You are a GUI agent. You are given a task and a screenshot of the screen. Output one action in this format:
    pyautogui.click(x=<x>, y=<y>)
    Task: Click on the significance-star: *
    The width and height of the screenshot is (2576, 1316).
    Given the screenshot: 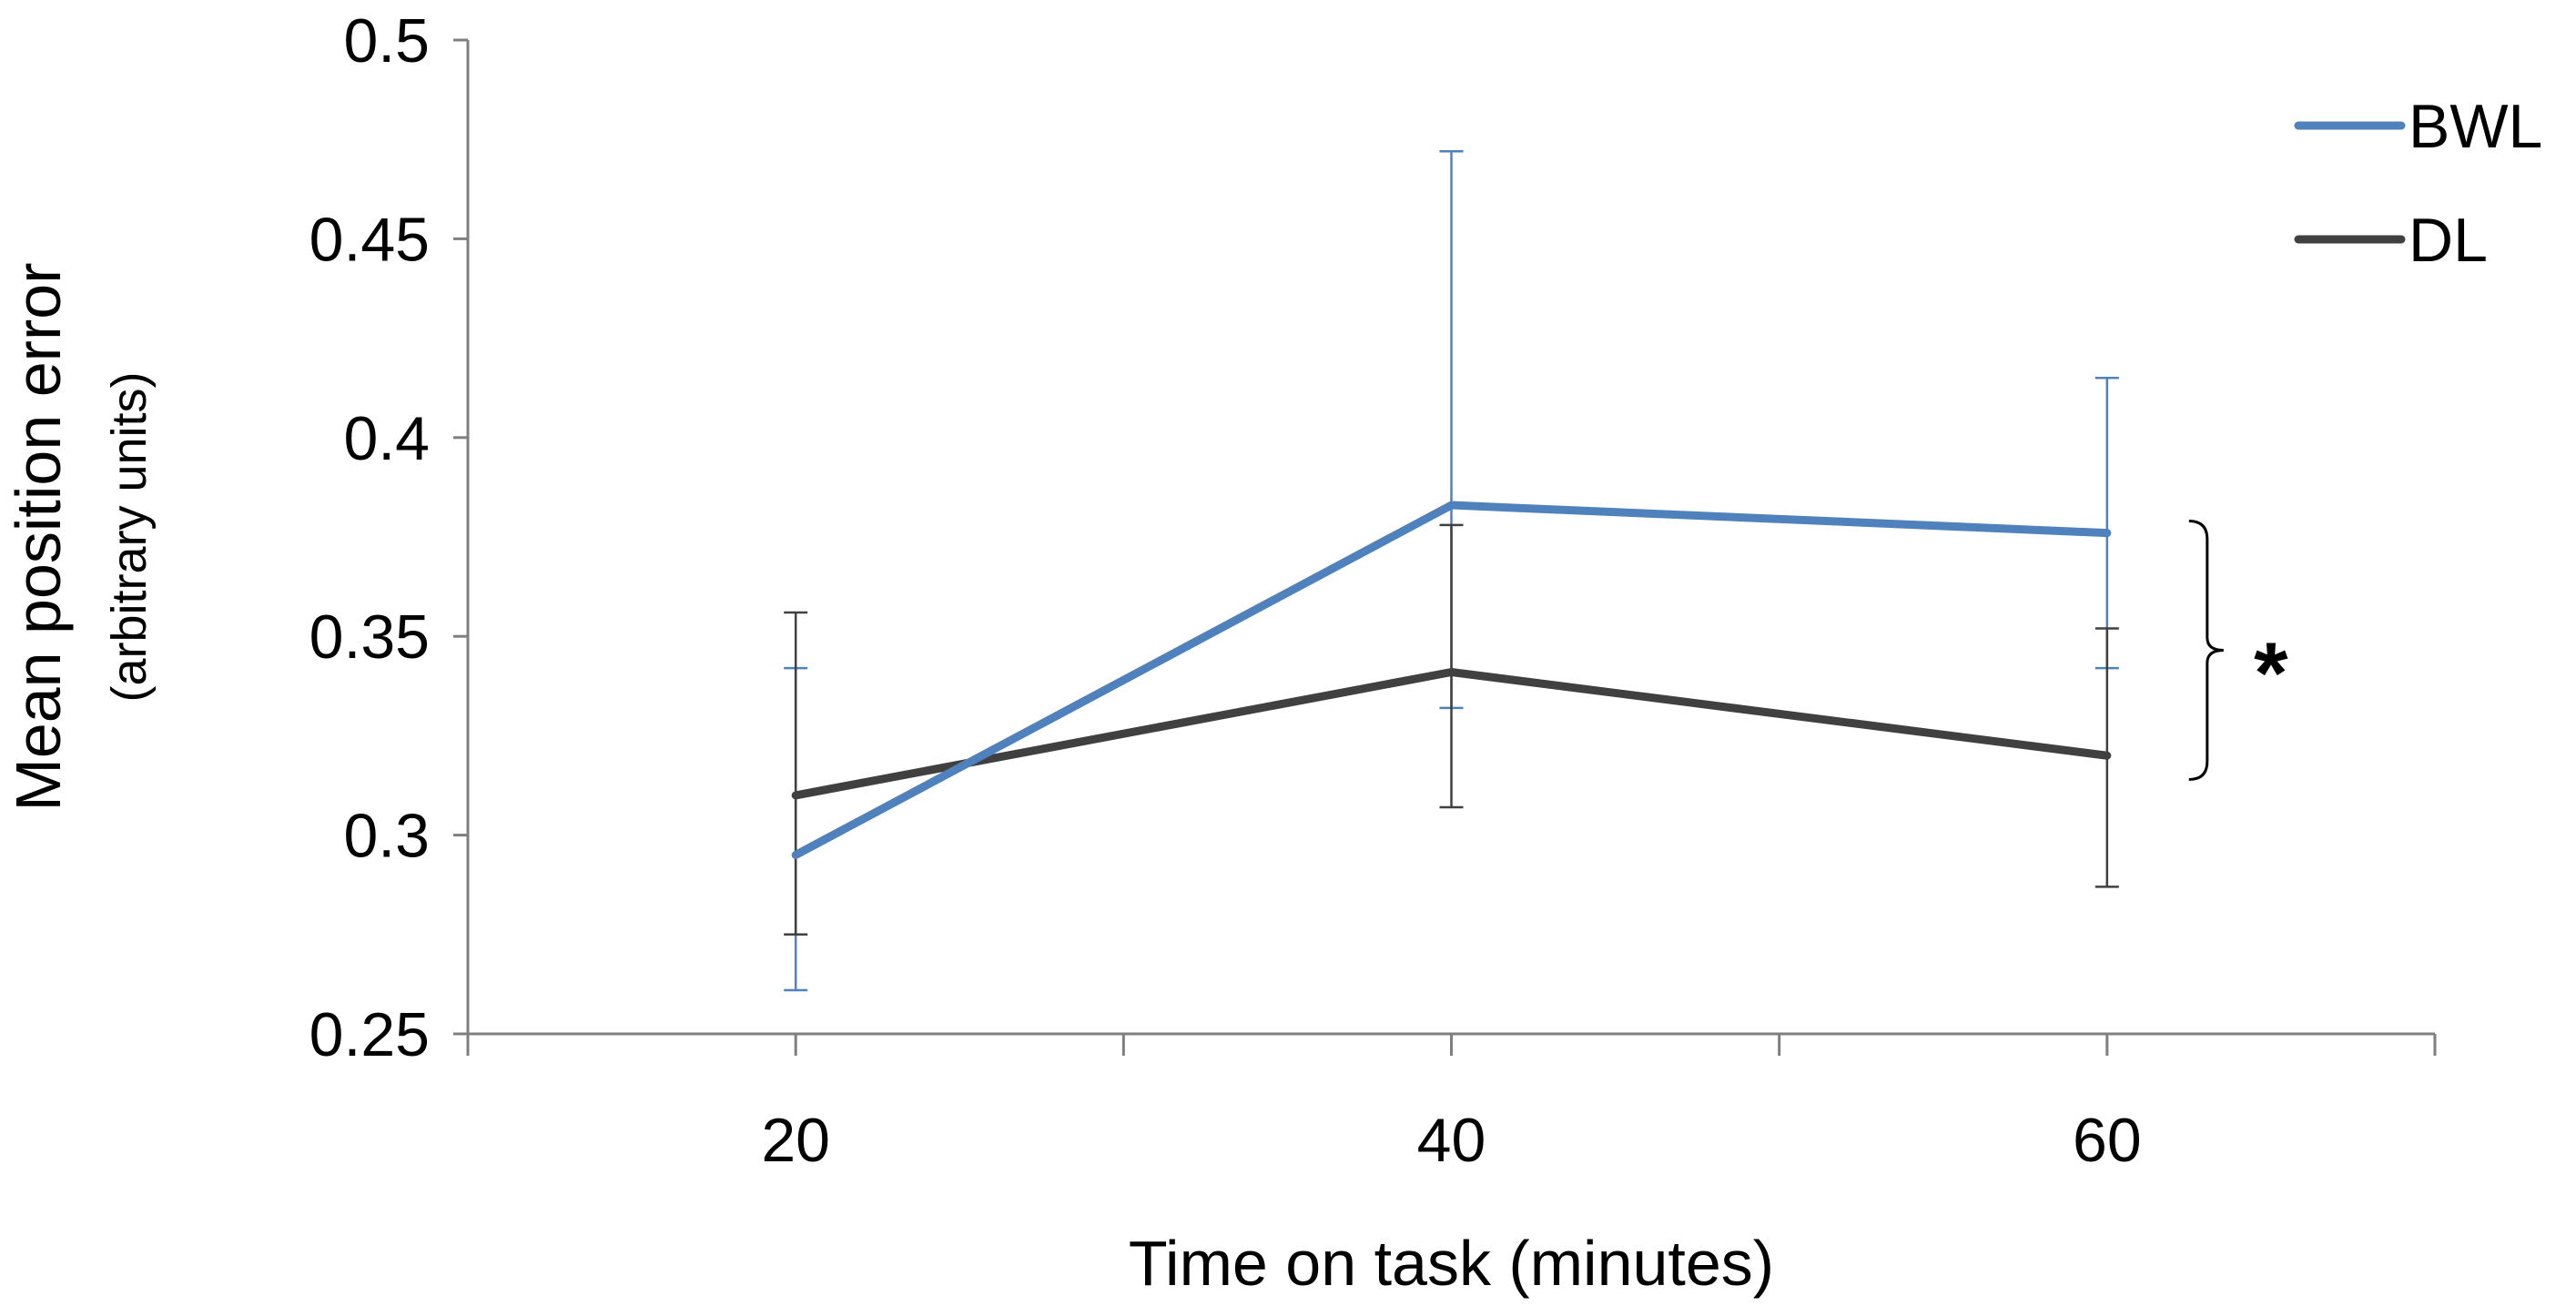 What is the action you would take?
    pyautogui.click(x=2271, y=673)
    